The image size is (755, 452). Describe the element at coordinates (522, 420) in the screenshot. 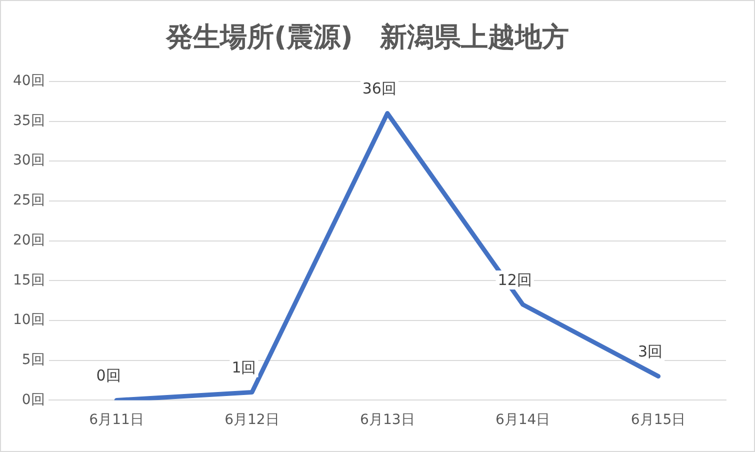

I see `x-tick-label: 6月14日` at that location.